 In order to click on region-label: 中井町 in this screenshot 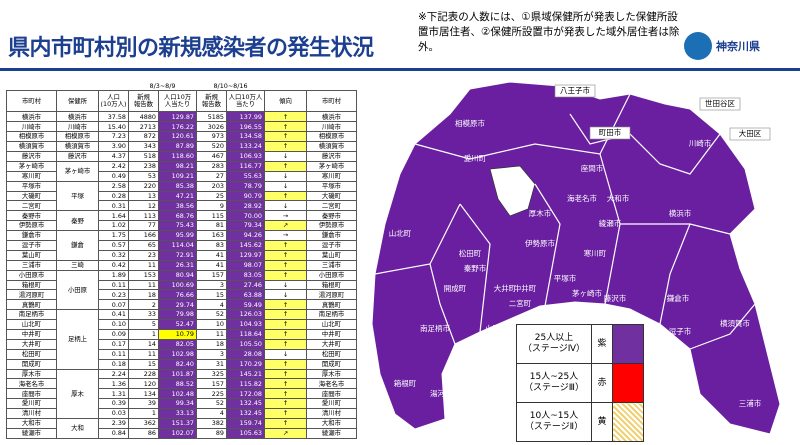, I will do `click(525, 288)`.